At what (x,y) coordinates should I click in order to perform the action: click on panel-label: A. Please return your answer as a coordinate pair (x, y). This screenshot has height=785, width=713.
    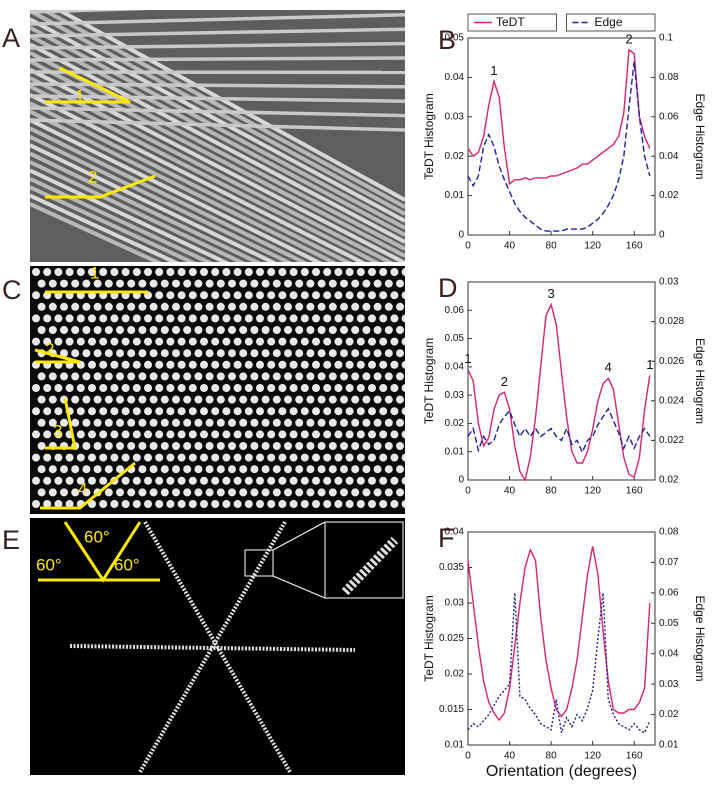
    Looking at the image, I should click on (11, 38).